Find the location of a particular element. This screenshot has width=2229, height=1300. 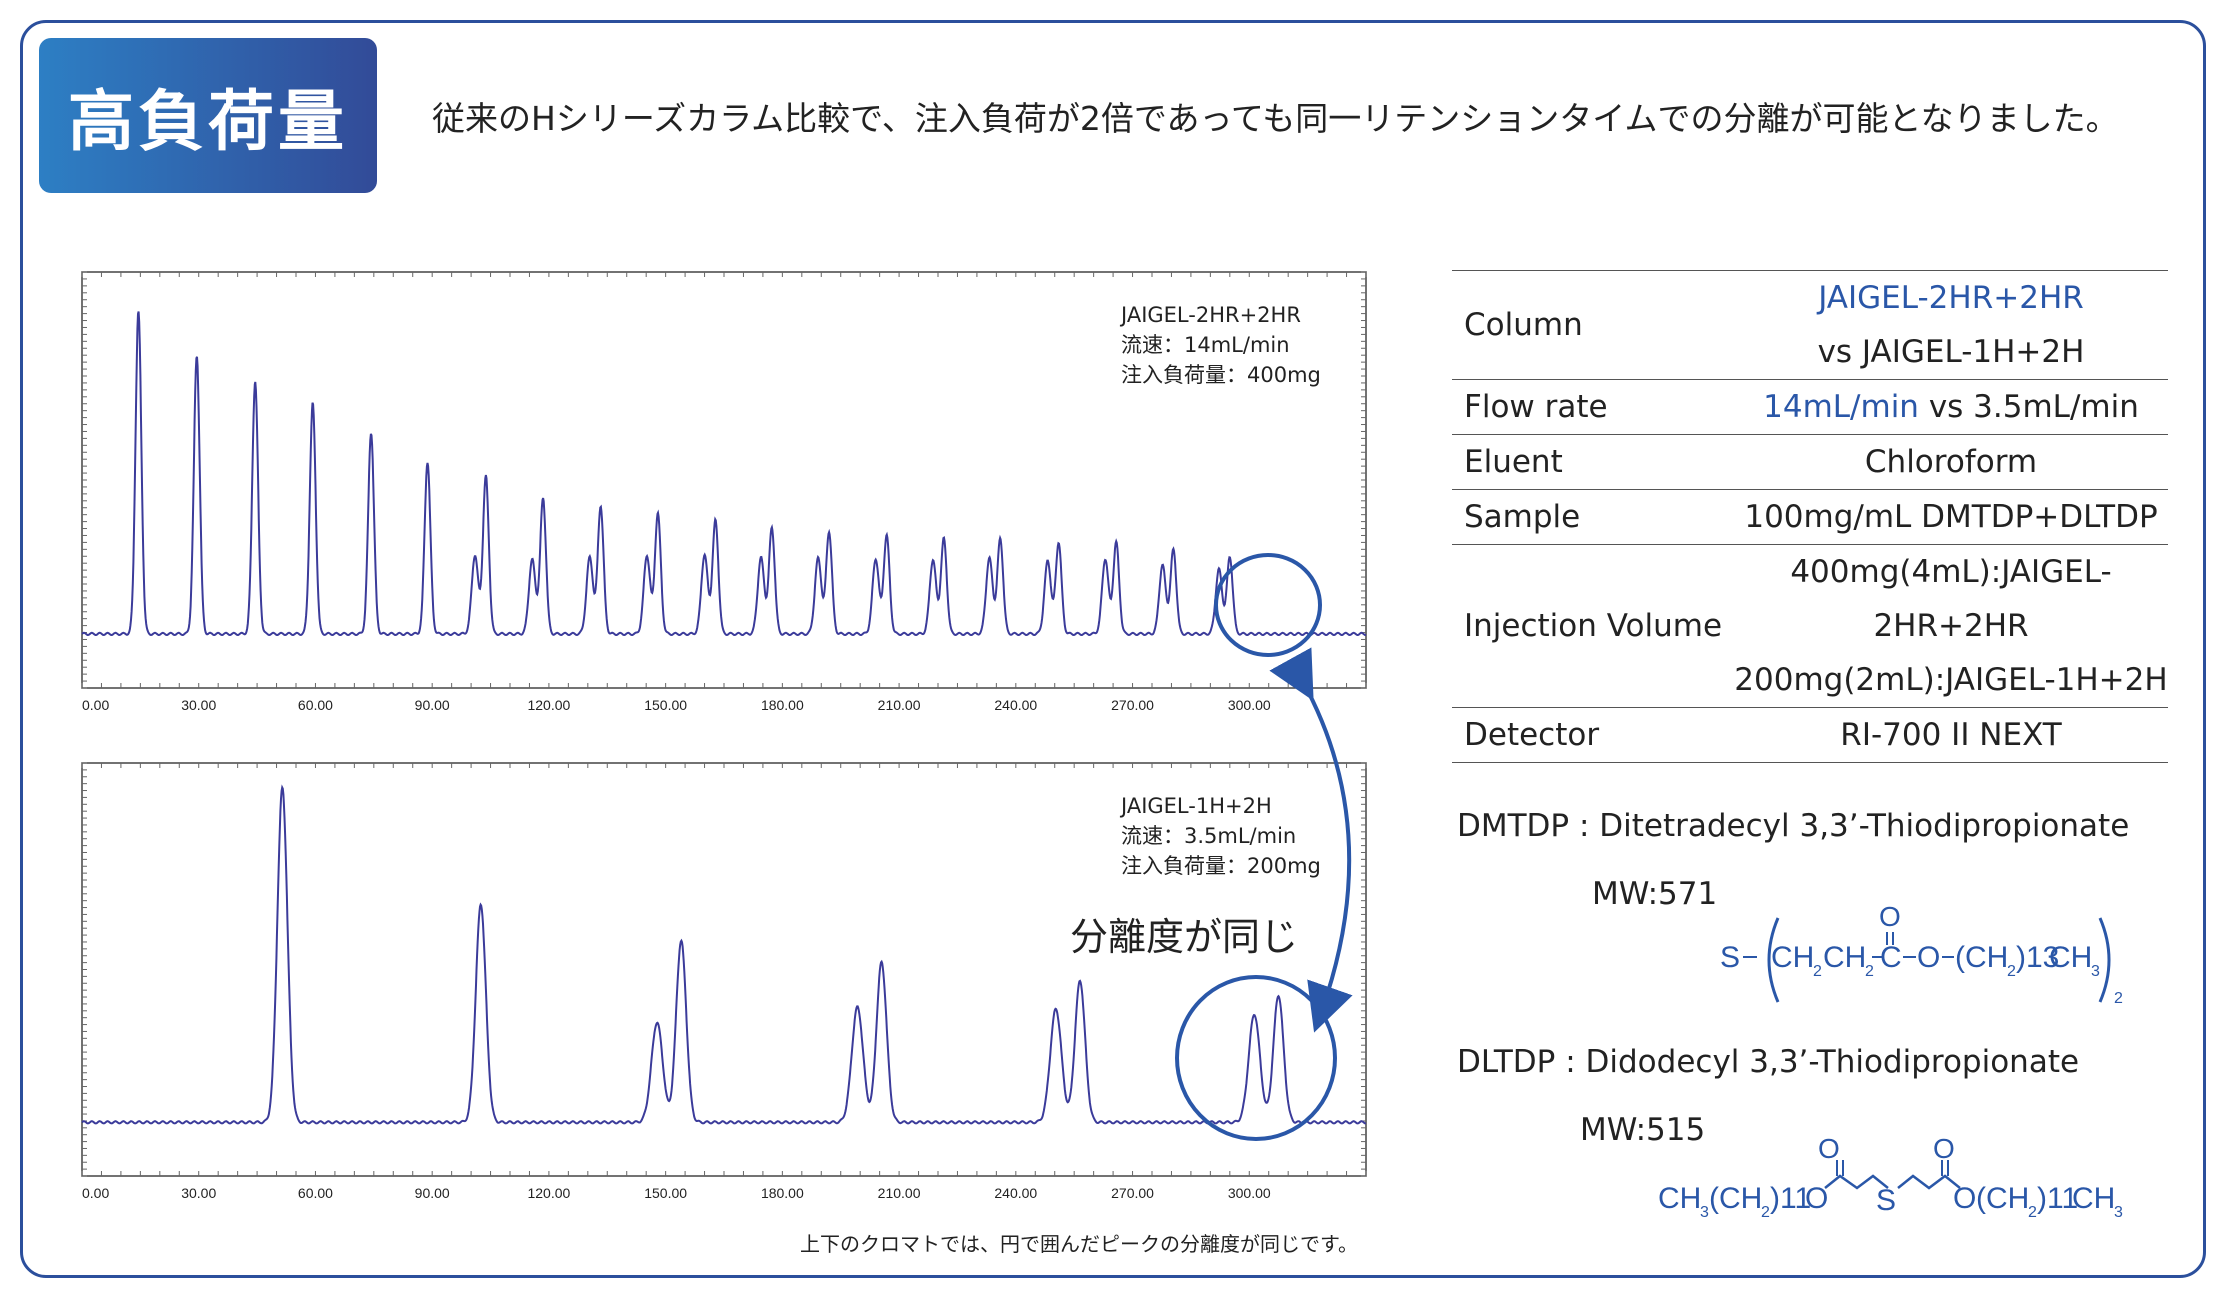

spec-row-flow: Flow rate 14mL/min vs 3.5mL/min is located at coordinates (1810, 407).